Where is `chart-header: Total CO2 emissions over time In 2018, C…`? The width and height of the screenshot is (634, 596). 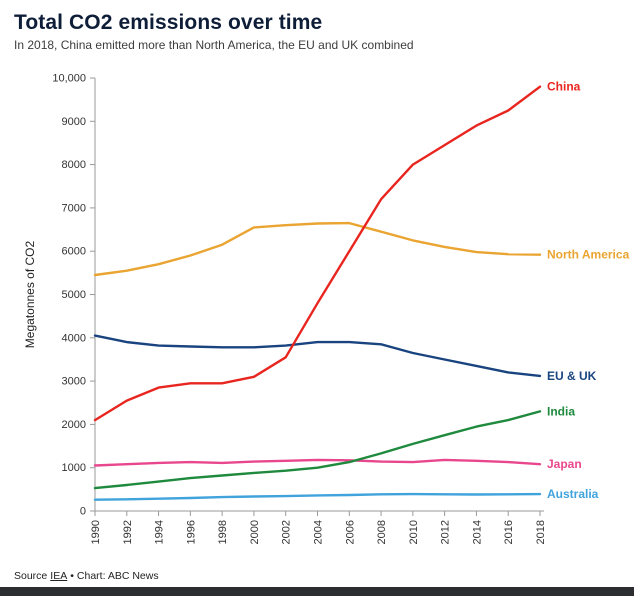 chart-header: Total CO2 emissions over time In 2018, C… is located at coordinates (317, 26).